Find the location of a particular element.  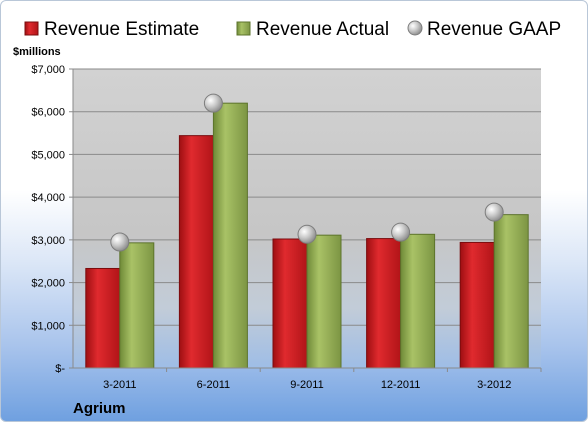

y-axis-unit-label: $millions is located at coordinates (37, 52).